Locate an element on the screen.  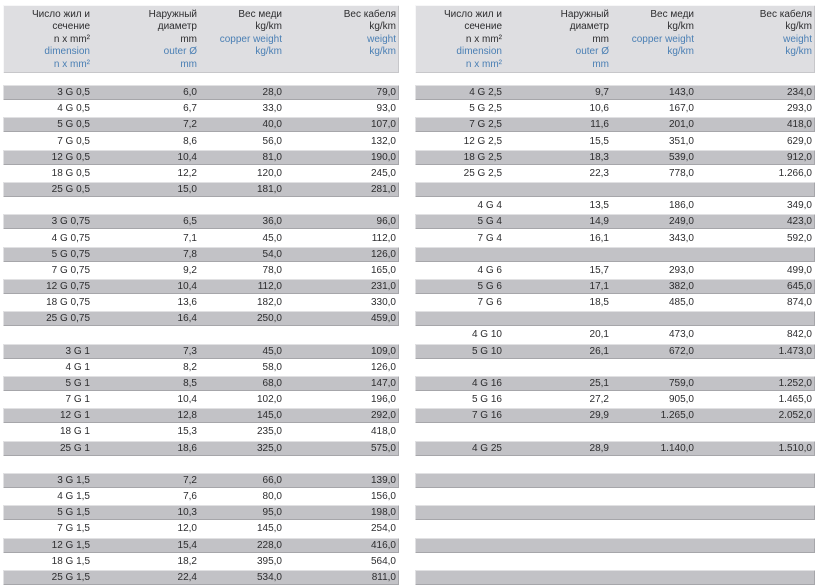
dimension-cell: 25 G 1 is located at coordinates (74, 448).